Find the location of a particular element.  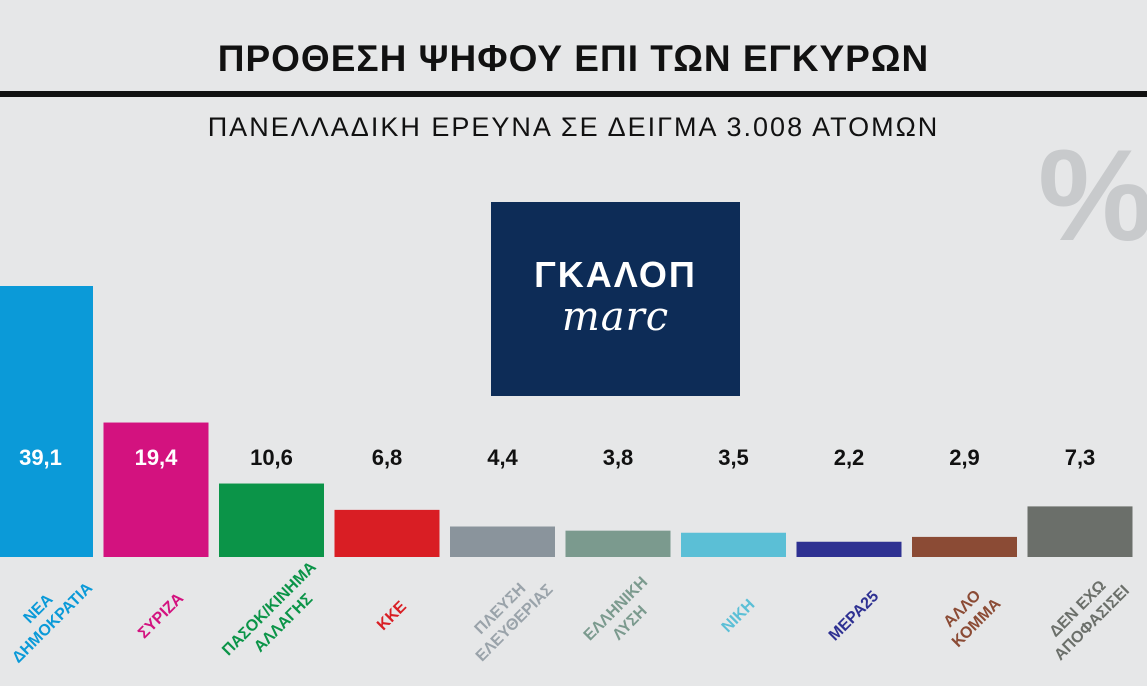

category-label-1: ΣΥΡΙΖΑ is located at coordinates (161, 616).